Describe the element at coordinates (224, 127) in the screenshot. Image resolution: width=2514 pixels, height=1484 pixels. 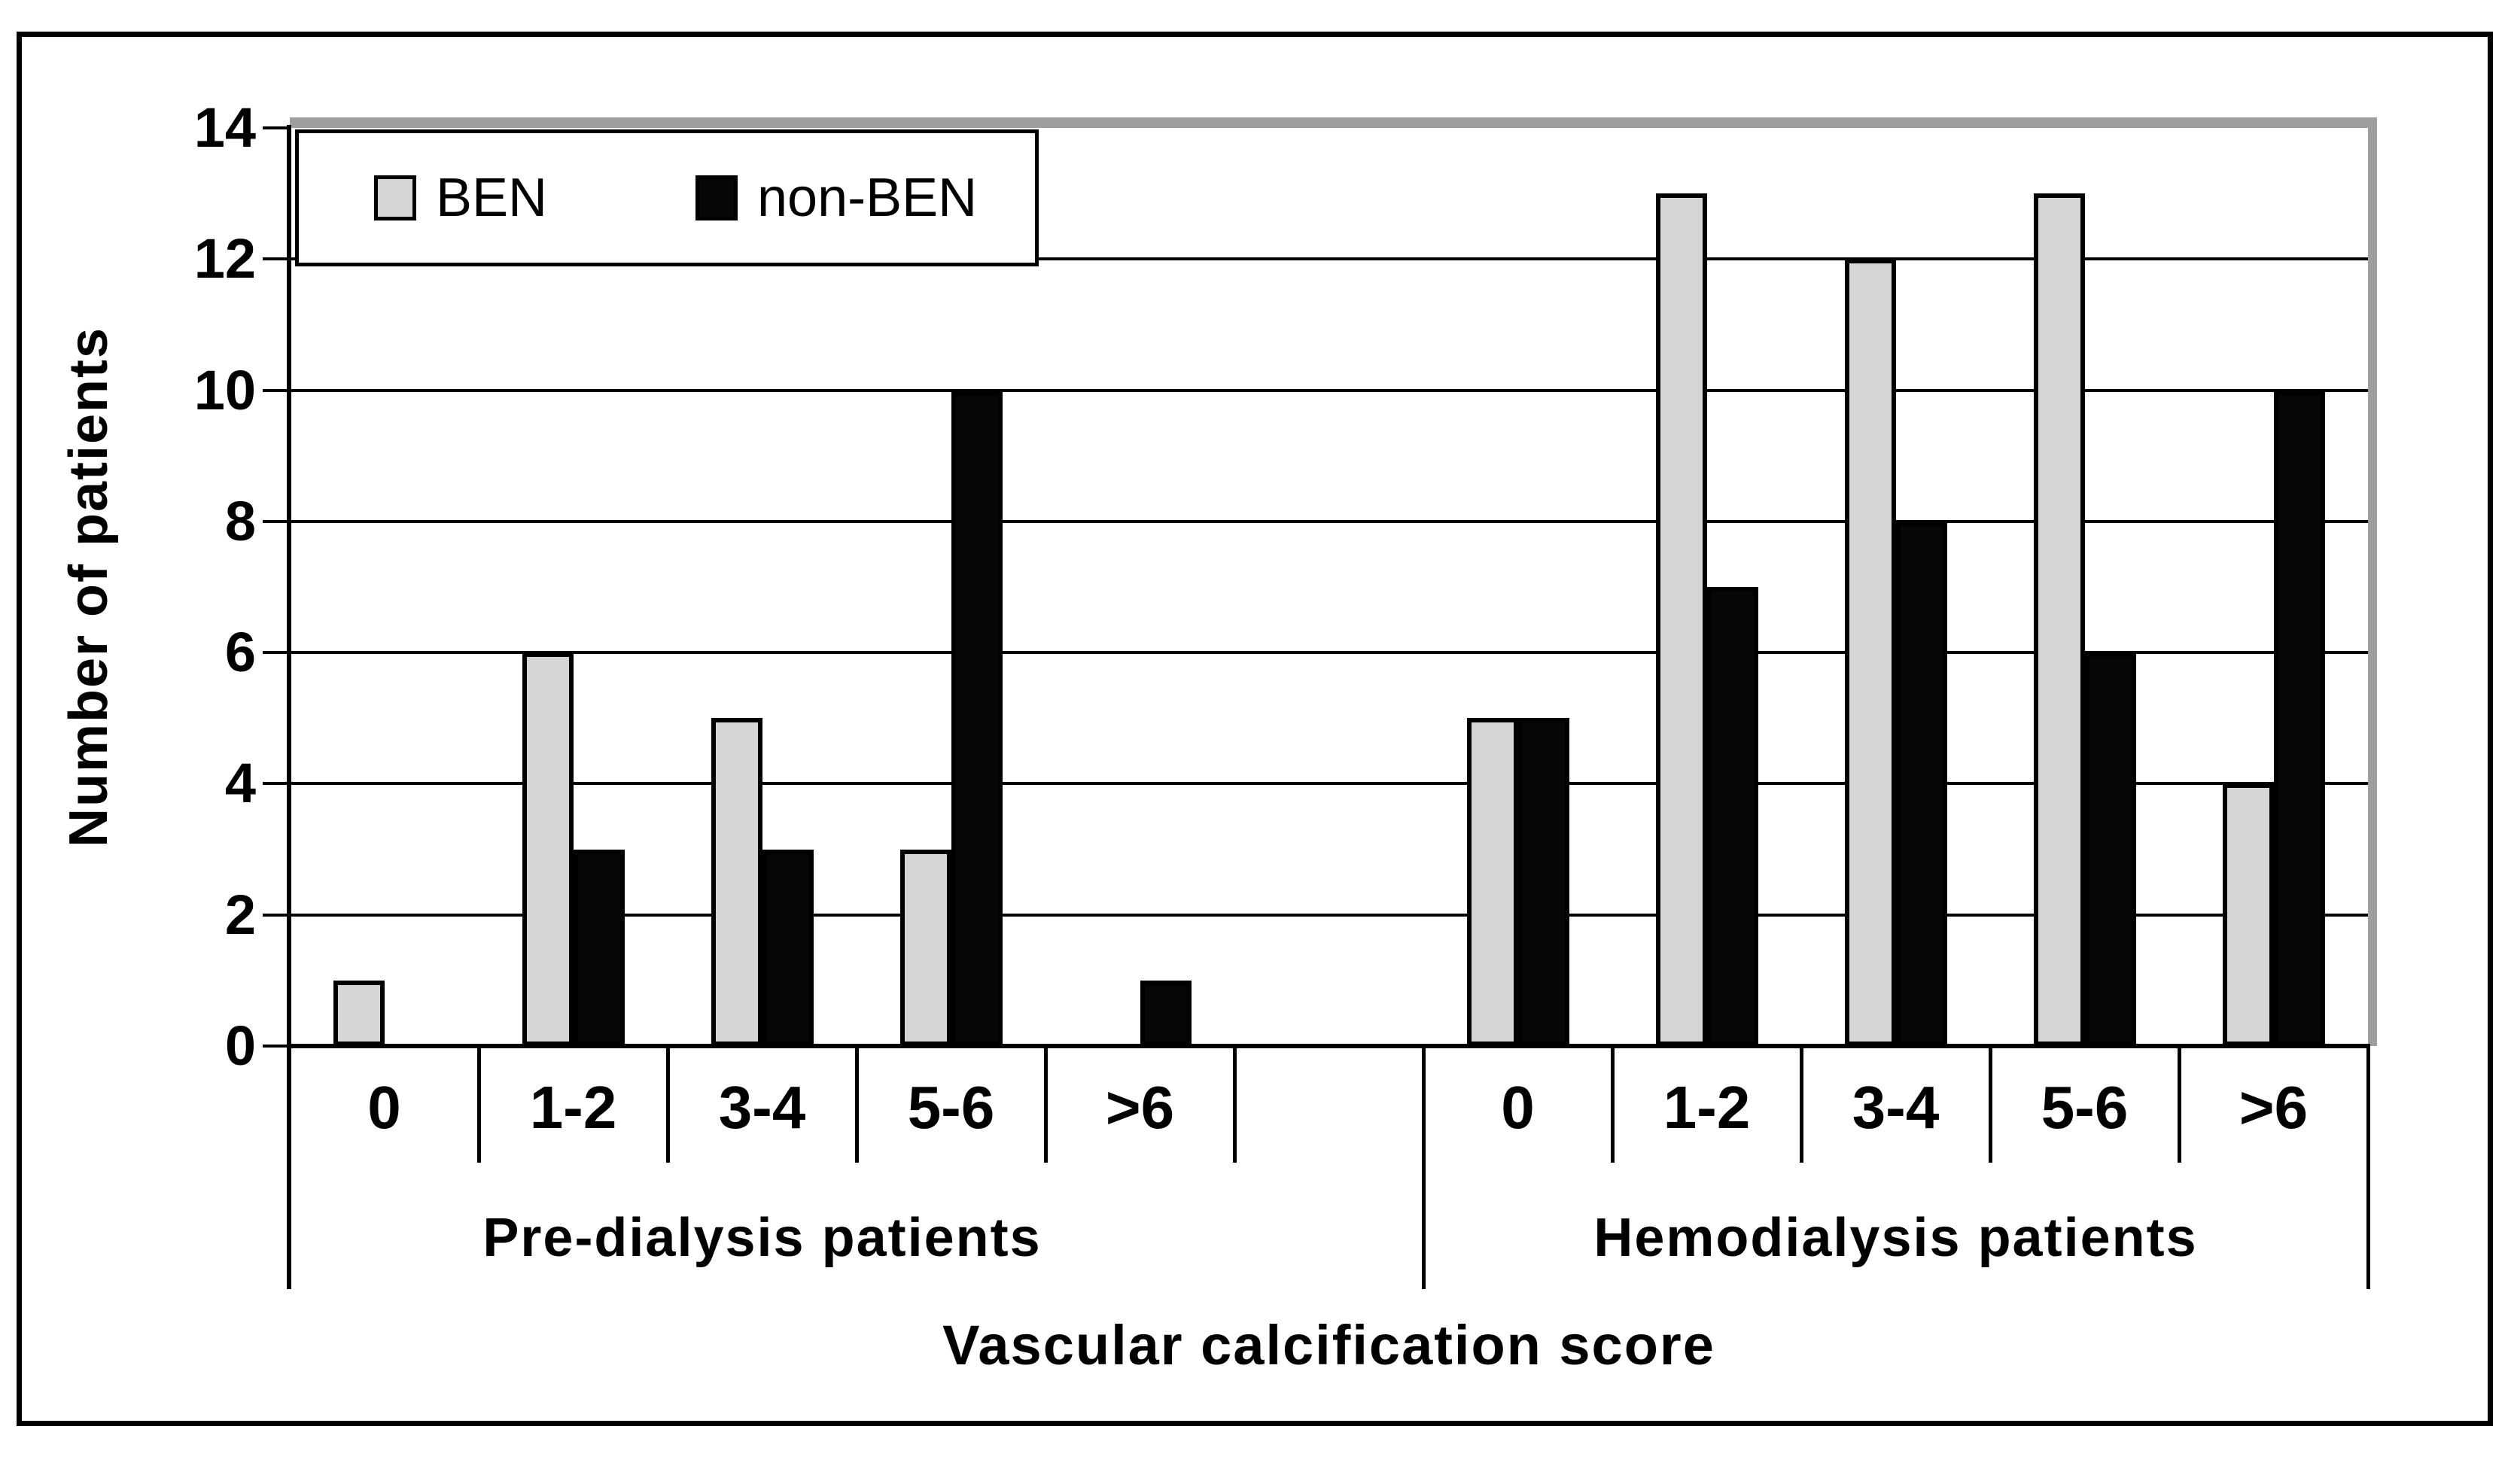
I see `y-tick-label-14: 14` at that location.